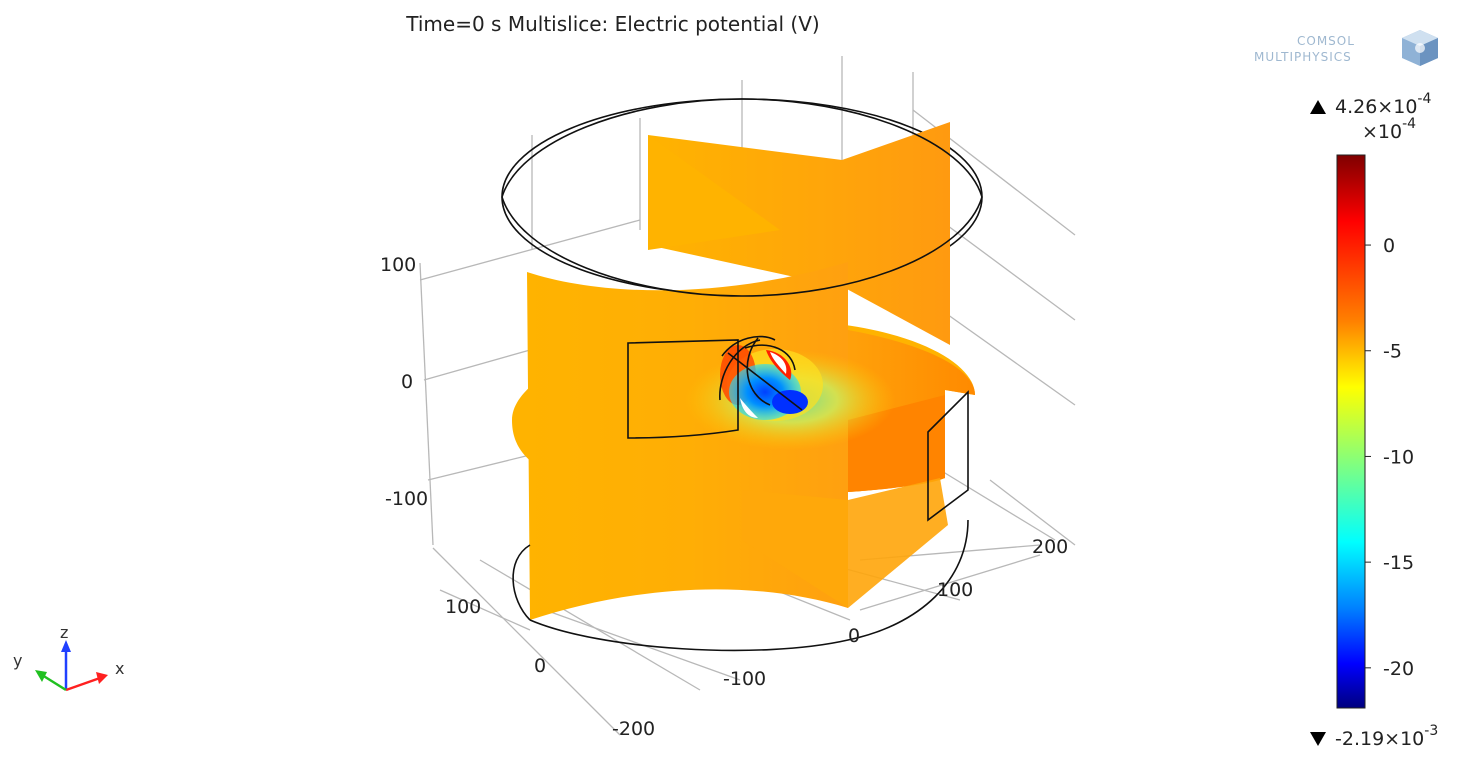 Image resolution: width=1484 pixels, height=758 pixels. I want to click on colorbar-min-marker, so click(1318, 739).